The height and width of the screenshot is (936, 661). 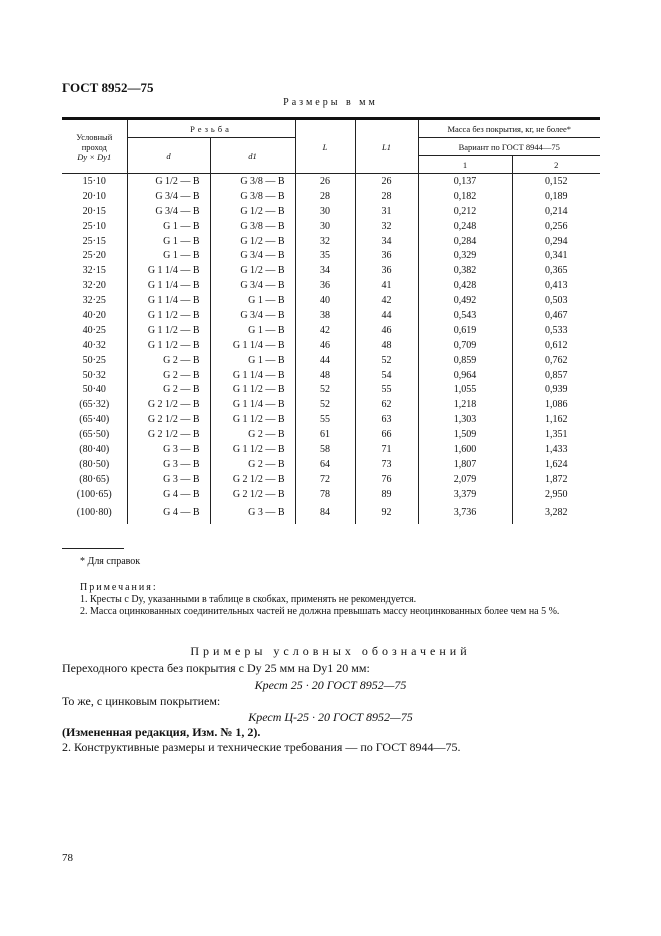 What do you see at coordinates (325, 494) in the screenshot?
I see `table-cell: 78` at bounding box center [325, 494].